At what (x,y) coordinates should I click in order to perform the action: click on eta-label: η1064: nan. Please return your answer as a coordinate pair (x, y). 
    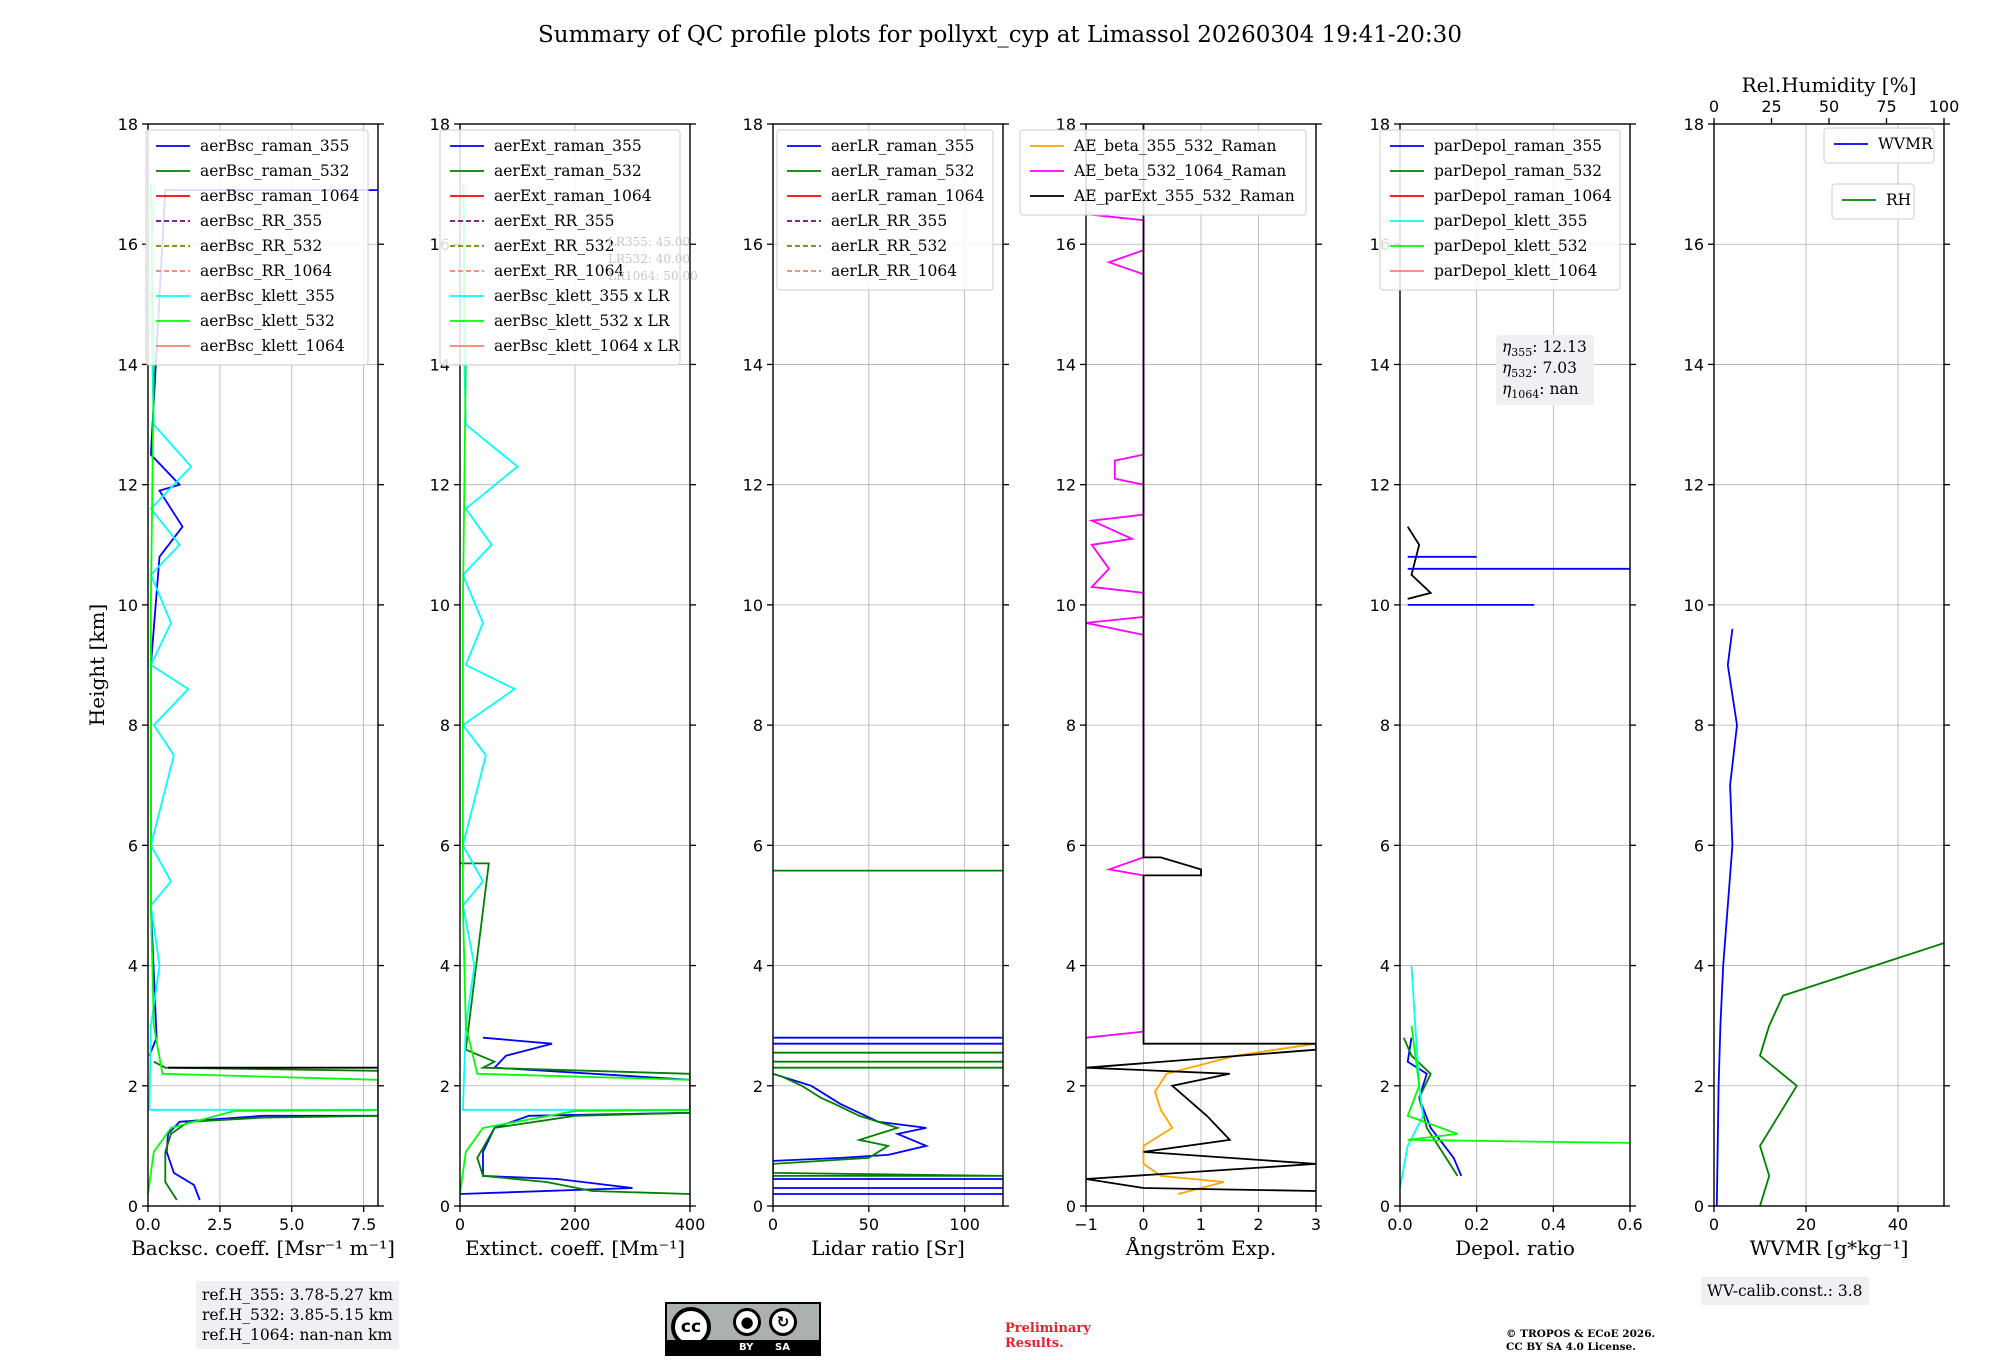
    Looking at the image, I should click on (1540, 390).